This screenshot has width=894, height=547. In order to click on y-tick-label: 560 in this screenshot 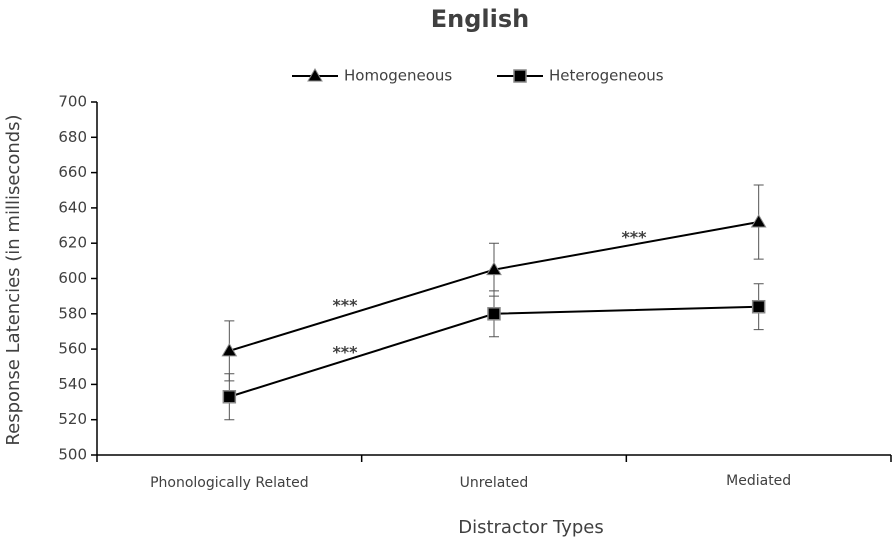, I will do `click(72, 349)`.